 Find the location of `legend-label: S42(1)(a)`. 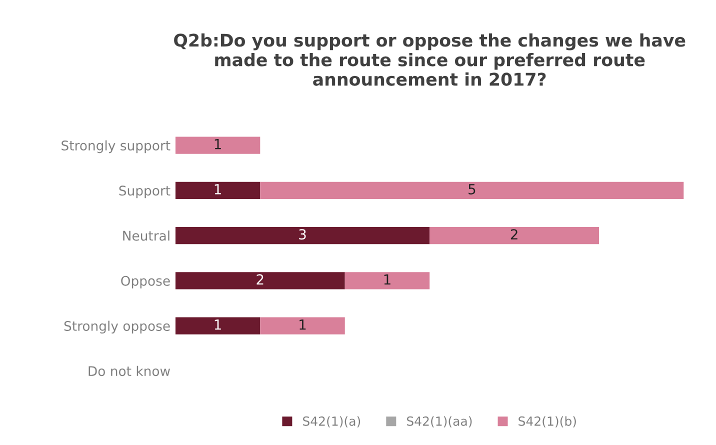

legend-label: S42(1)(a) is located at coordinates (331, 422).